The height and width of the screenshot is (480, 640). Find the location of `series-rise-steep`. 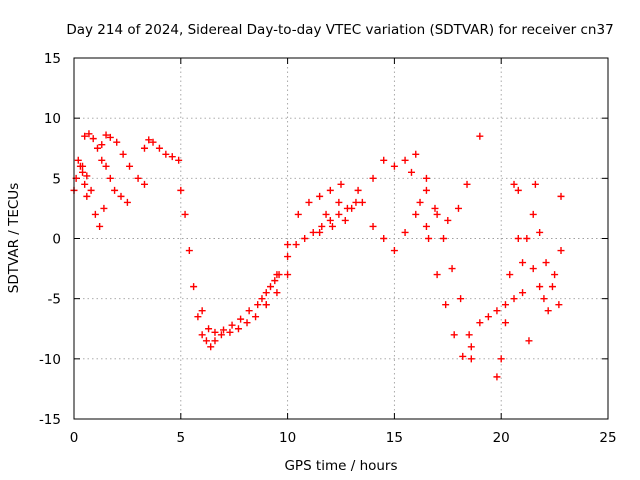

series-rise-steep is located at coordinates (303, 244).